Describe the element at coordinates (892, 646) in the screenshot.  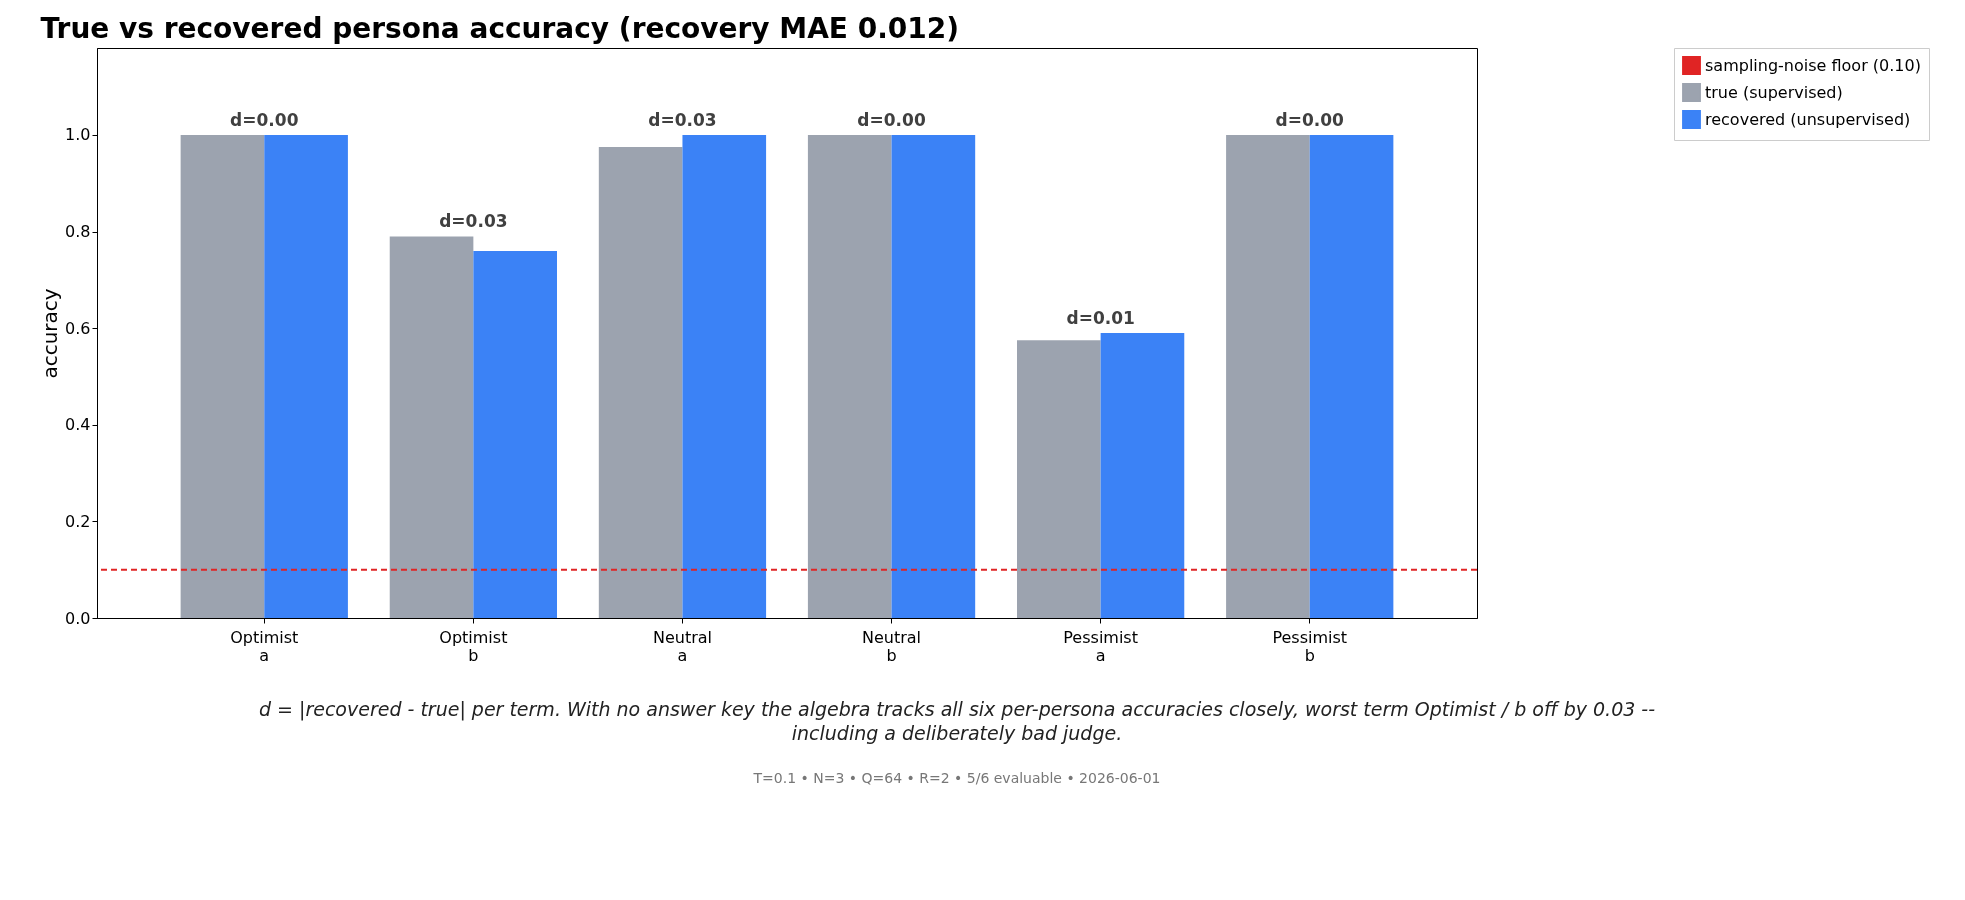
I see `x-tick-label: Neutral b` at that location.